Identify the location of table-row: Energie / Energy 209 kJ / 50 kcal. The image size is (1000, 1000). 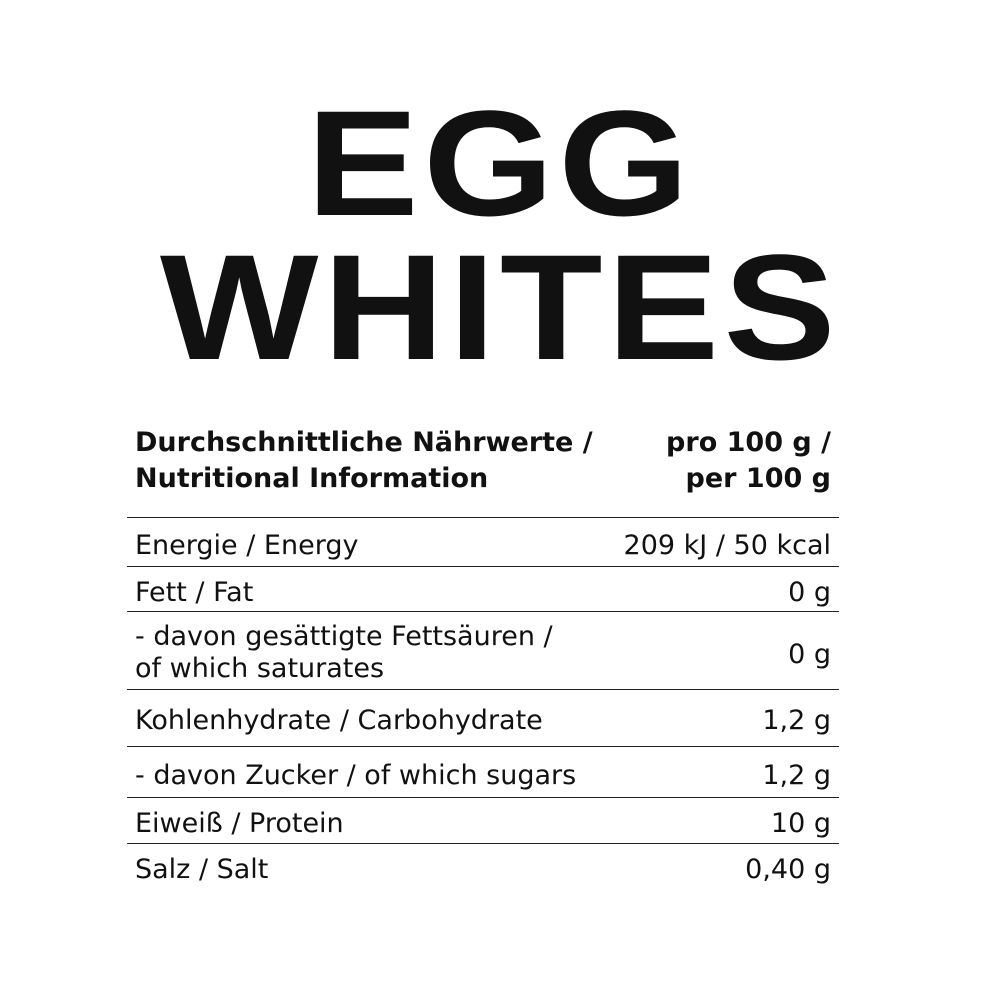
(483, 542).